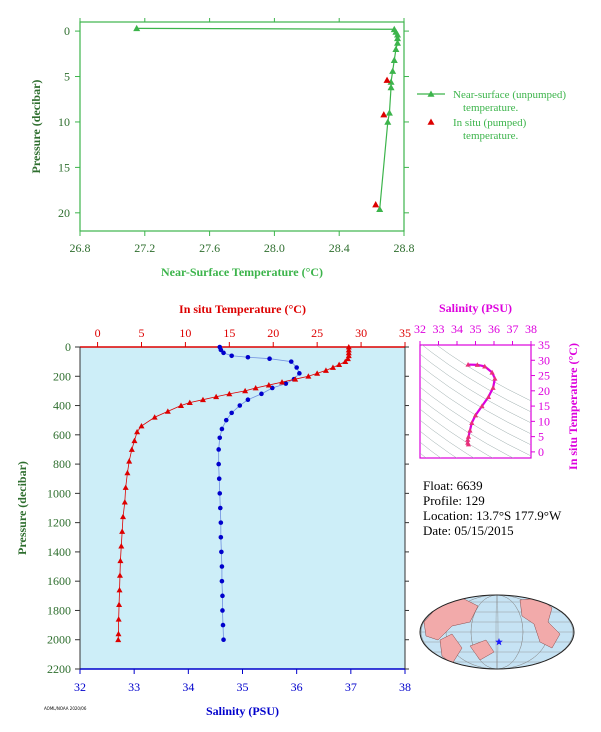  Describe the element at coordinates (541, 437) in the screenshot. I see `ts-y-tick-label: 5` at that location.